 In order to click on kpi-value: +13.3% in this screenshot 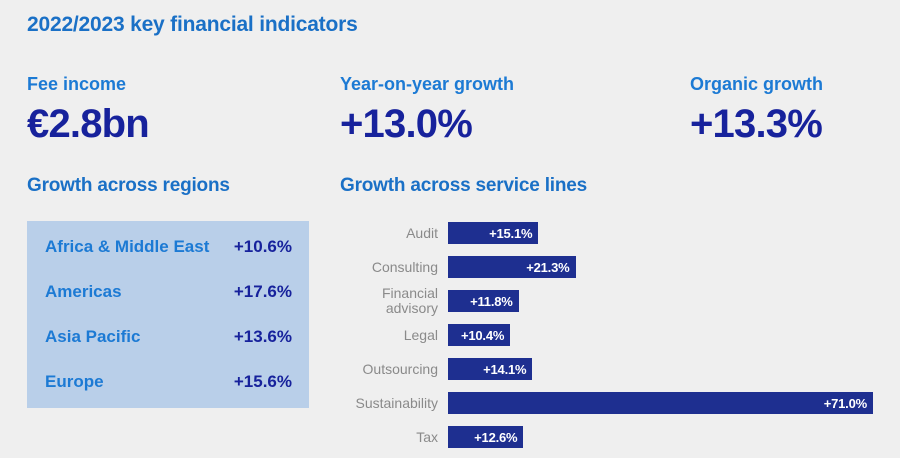, I will do `click(756, 123)`.